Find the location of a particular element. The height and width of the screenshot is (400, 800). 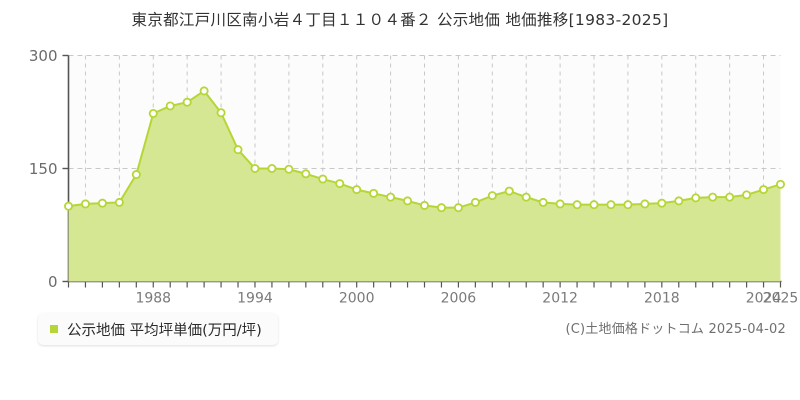

tick-label-y: 150 is located at coordinates (43, 169).